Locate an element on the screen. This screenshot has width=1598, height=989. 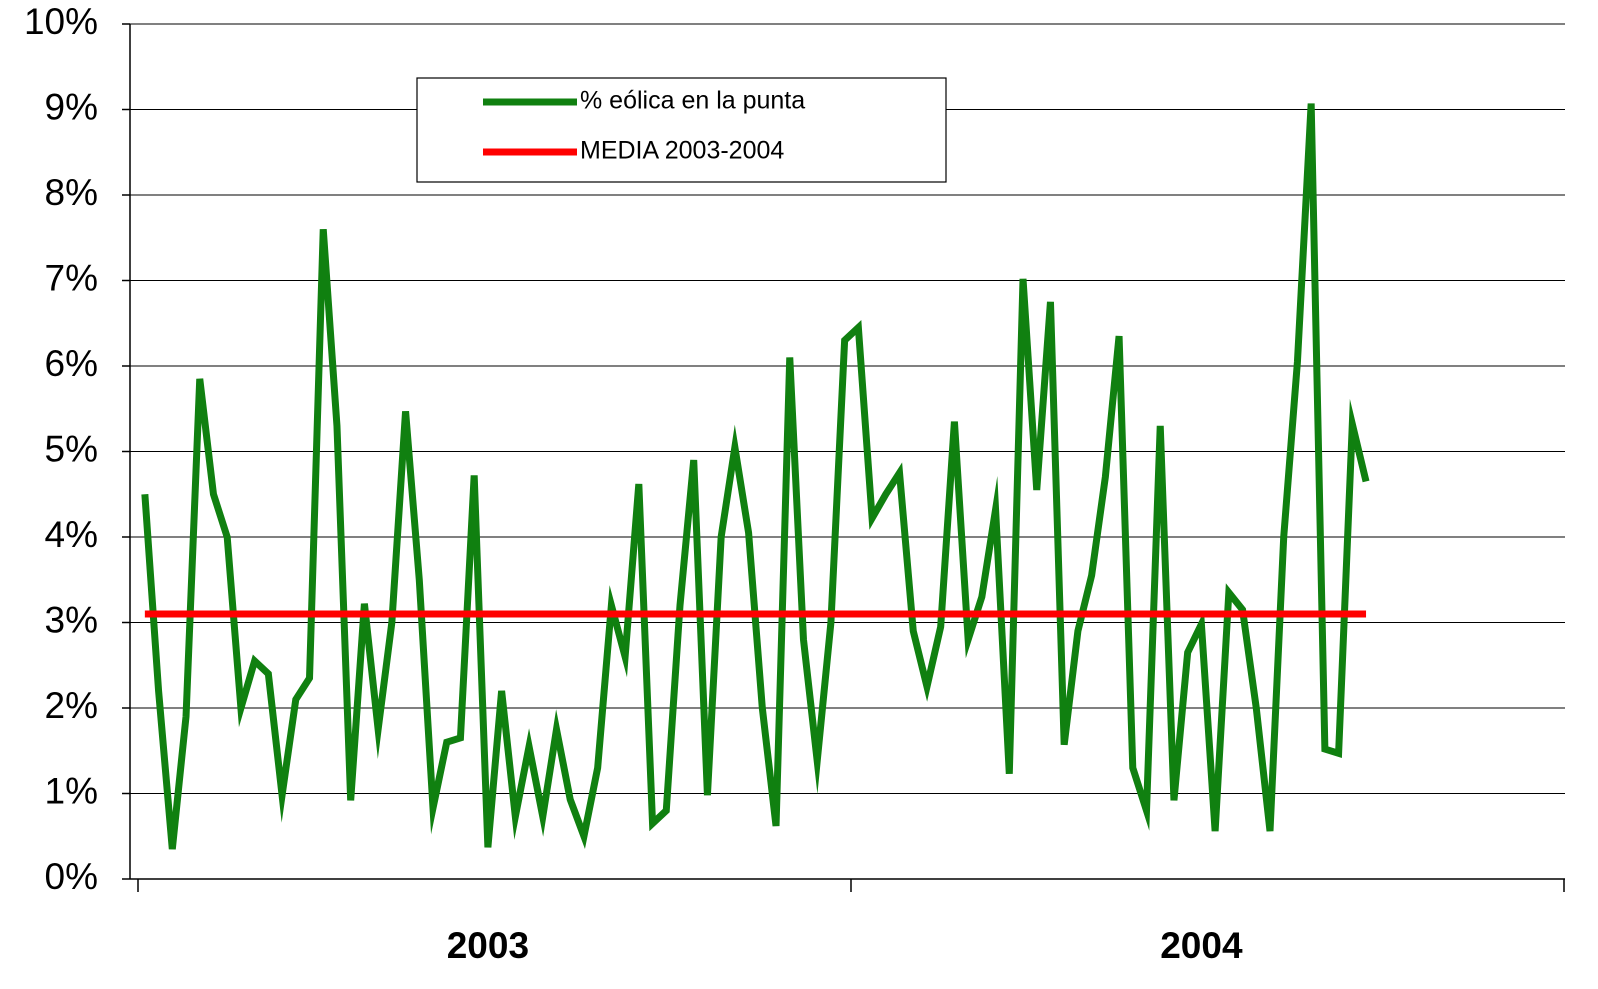
legend: % eólica en la punta MEDIA 2003-2004 is located at coordinates (681, 130).